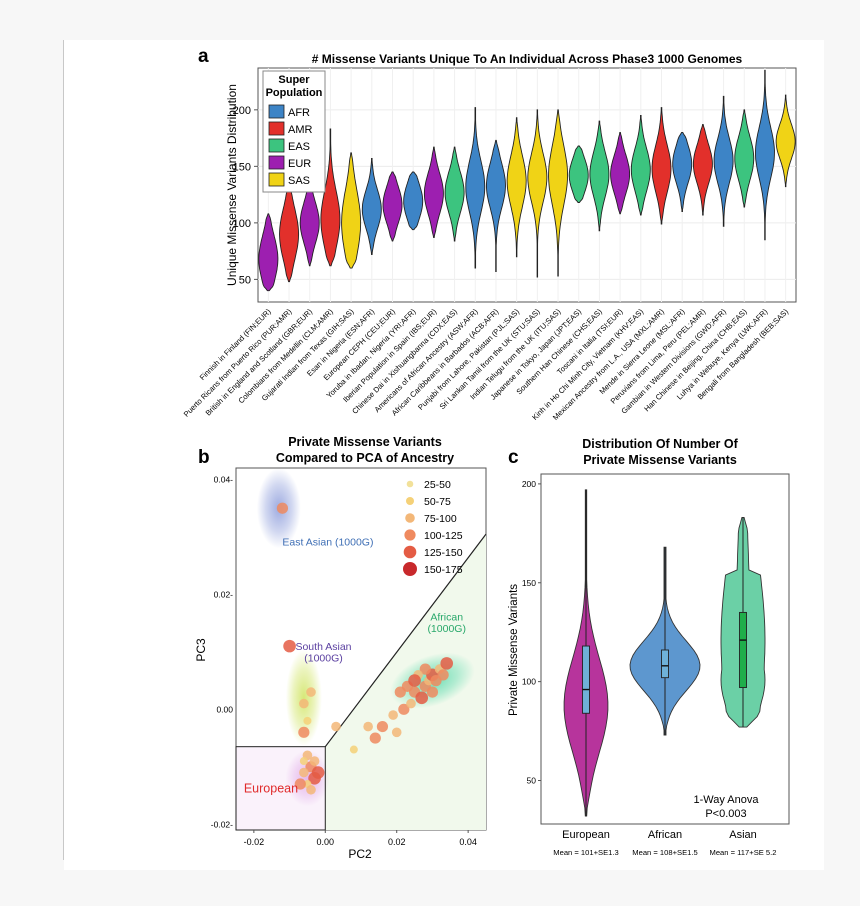 This screenshot has height=906, width=860. Describe the element at coordinates (203, 56) in the screenshot. I see `panel-label-a: a` at that location.